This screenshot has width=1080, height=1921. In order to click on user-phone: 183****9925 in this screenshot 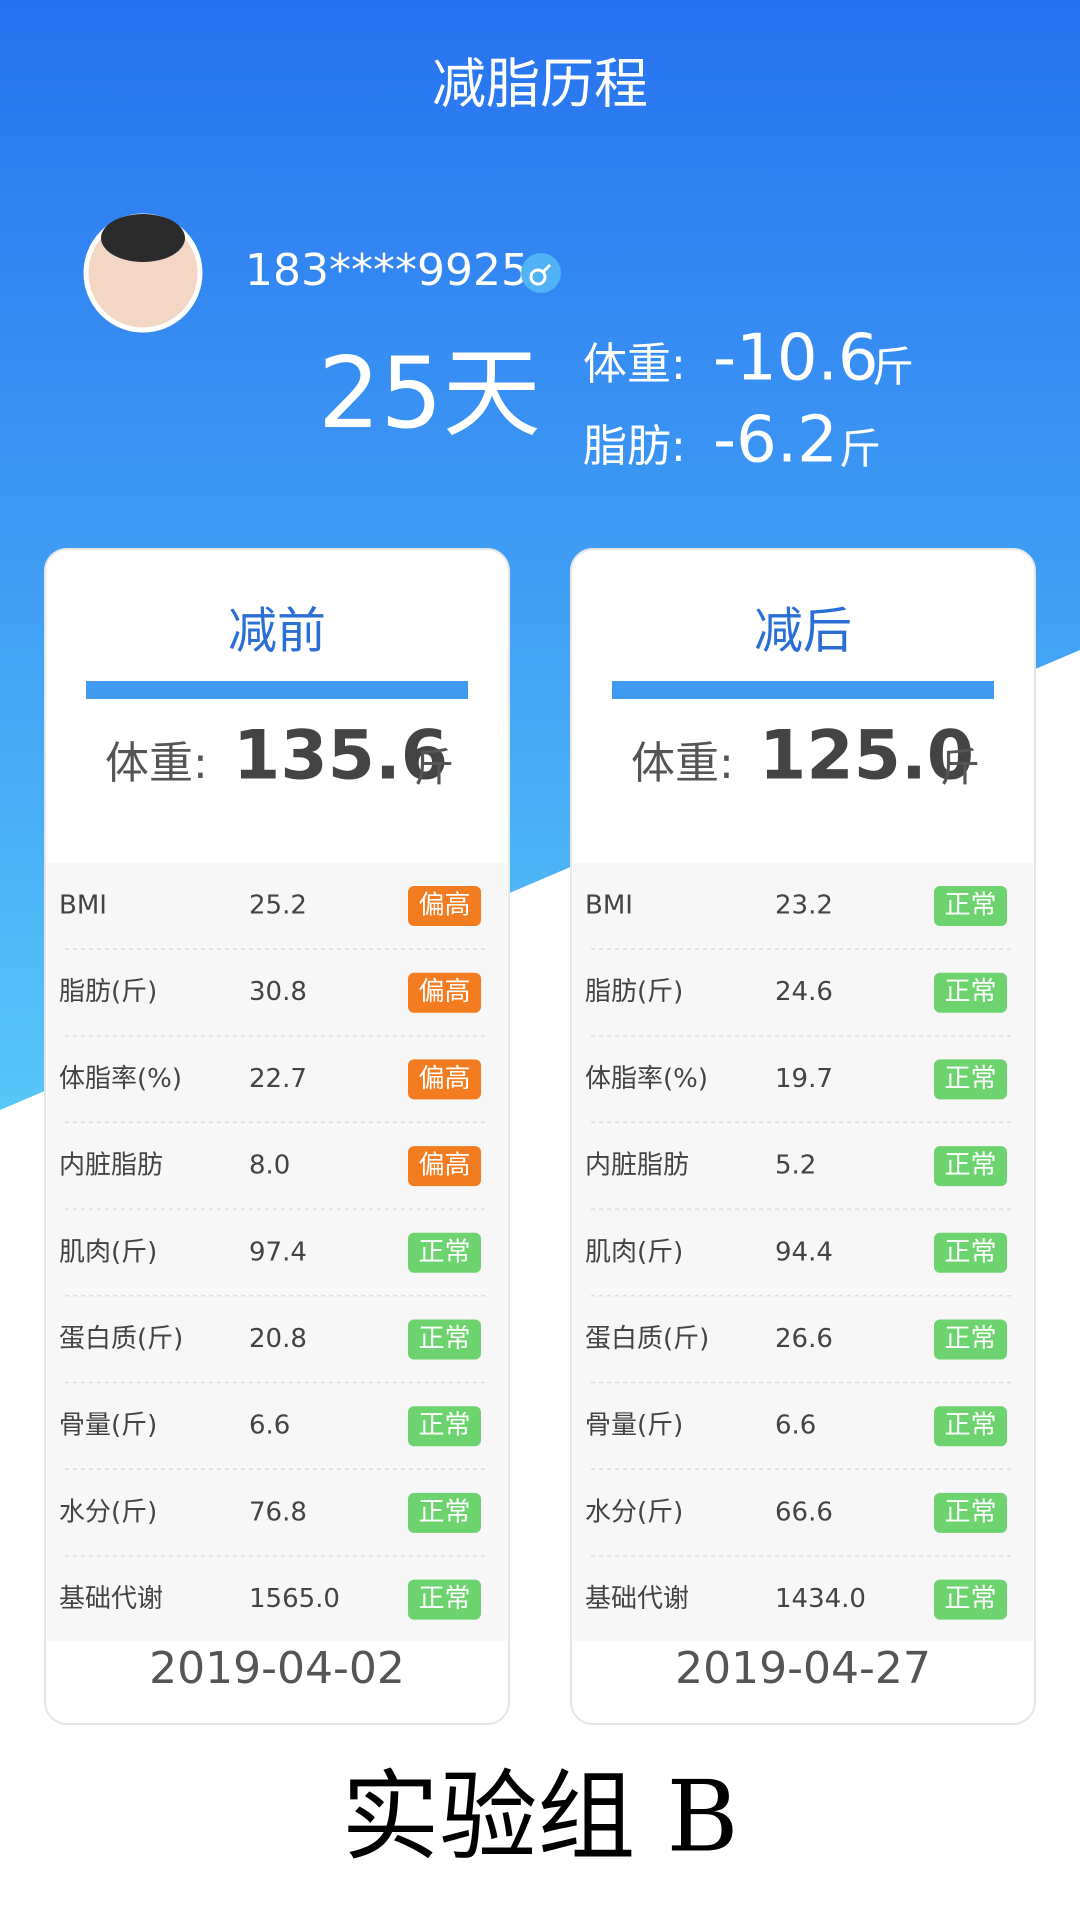, I will do `click(387, 270)`.